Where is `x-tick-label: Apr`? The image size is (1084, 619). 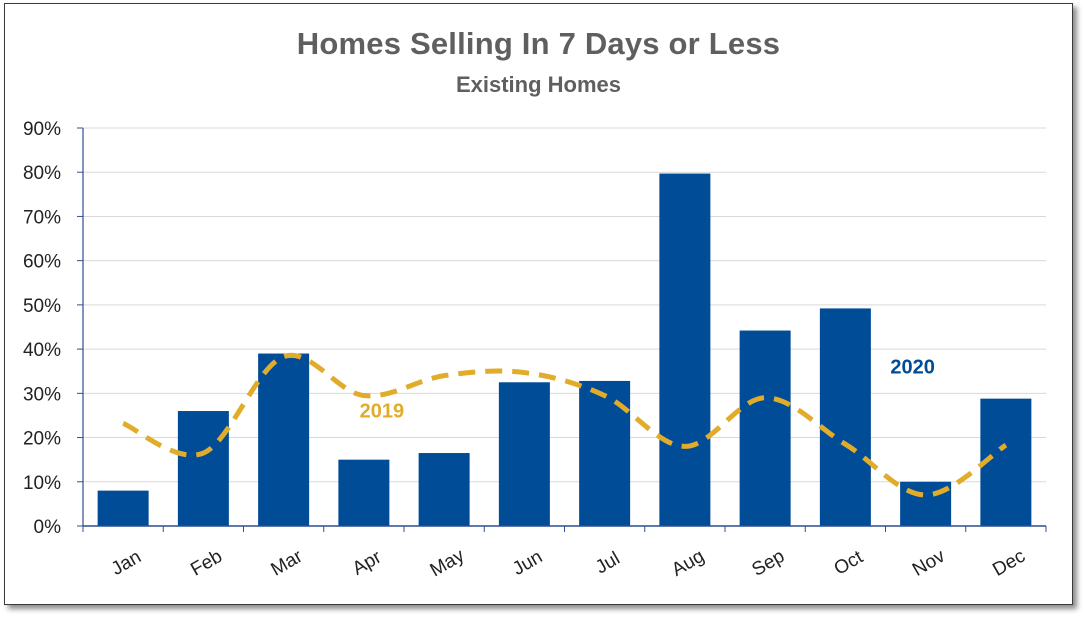 x-tick-label: Apr is located at coordinates (367, 562).